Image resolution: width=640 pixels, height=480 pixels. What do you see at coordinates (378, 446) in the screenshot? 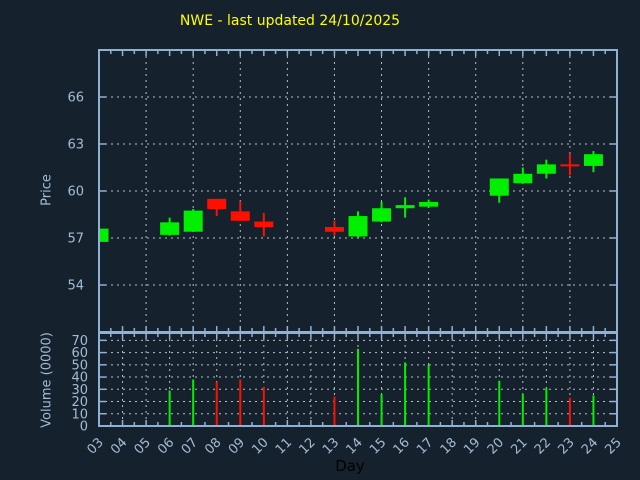
I see `day-tick-label: 15` at bounding box center [378, 446].